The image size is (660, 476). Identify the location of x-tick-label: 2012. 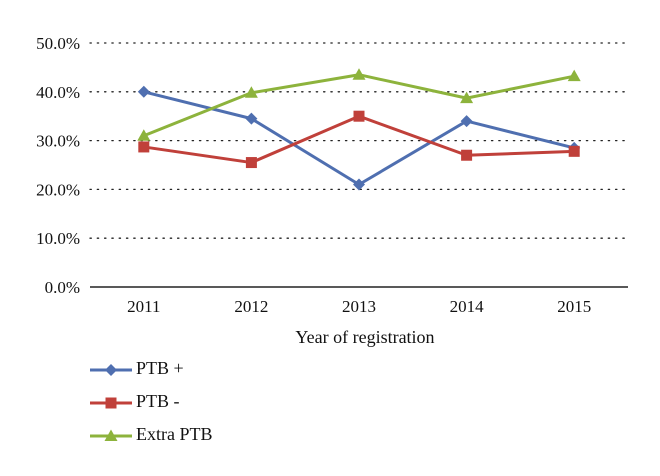
(251, 306).